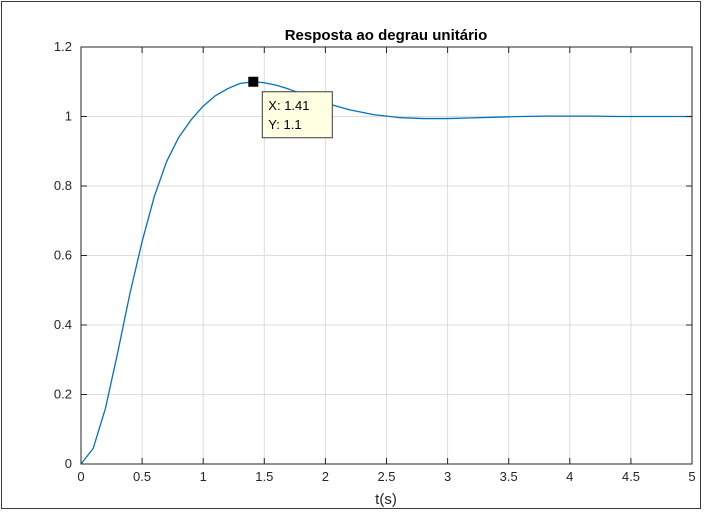  I want to click on x-tick-label: 3, so click(447, 476).